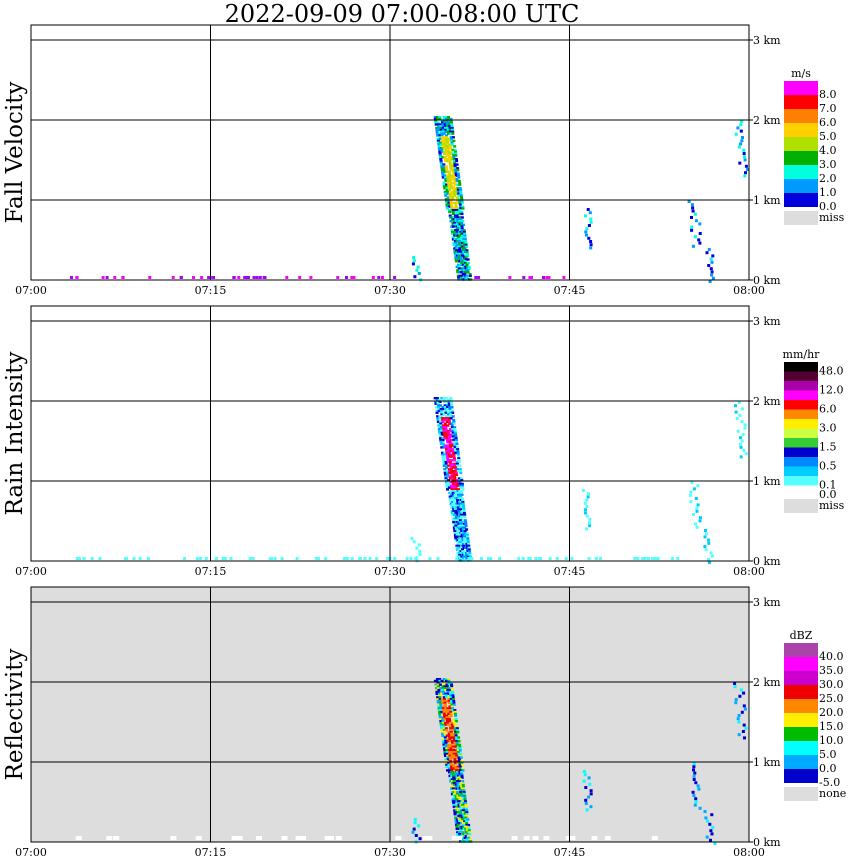 This screenshot has width=850, height=868. I want to click on legend-label: 7.0, so click(828, 108).